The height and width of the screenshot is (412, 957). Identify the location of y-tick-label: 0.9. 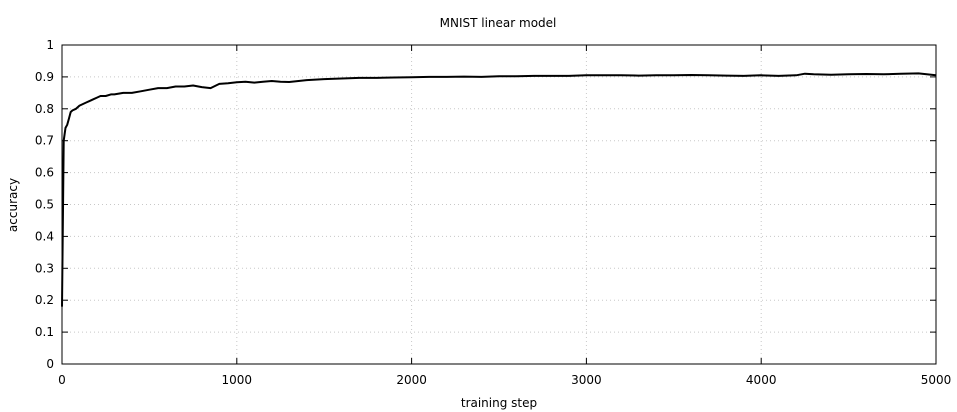
(44, 77).